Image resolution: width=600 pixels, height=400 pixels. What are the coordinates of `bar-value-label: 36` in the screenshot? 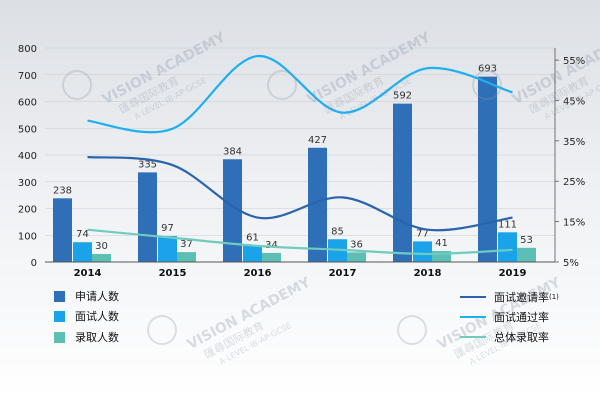 It's located at (356, 244).